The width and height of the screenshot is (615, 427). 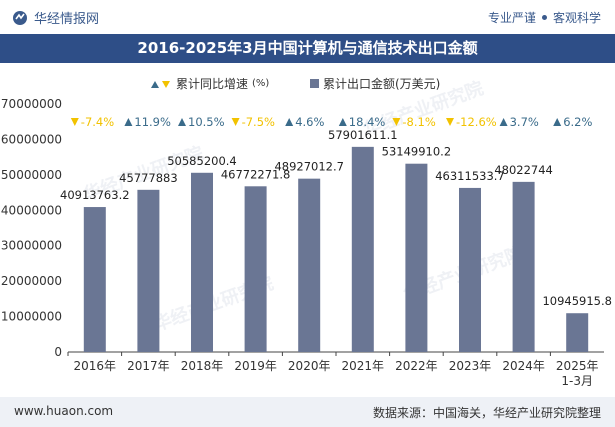 What do you see at coordinates (206, 122) in the screenshot?
I see `growth-label: 10.5%` at bounding box center [206, 122].